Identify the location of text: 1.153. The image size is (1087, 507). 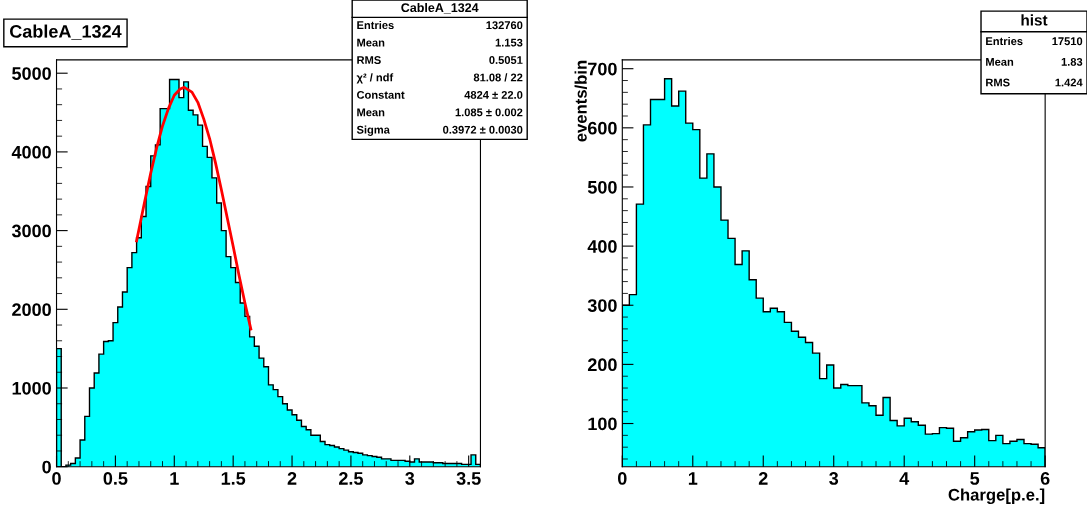
(509, 42).